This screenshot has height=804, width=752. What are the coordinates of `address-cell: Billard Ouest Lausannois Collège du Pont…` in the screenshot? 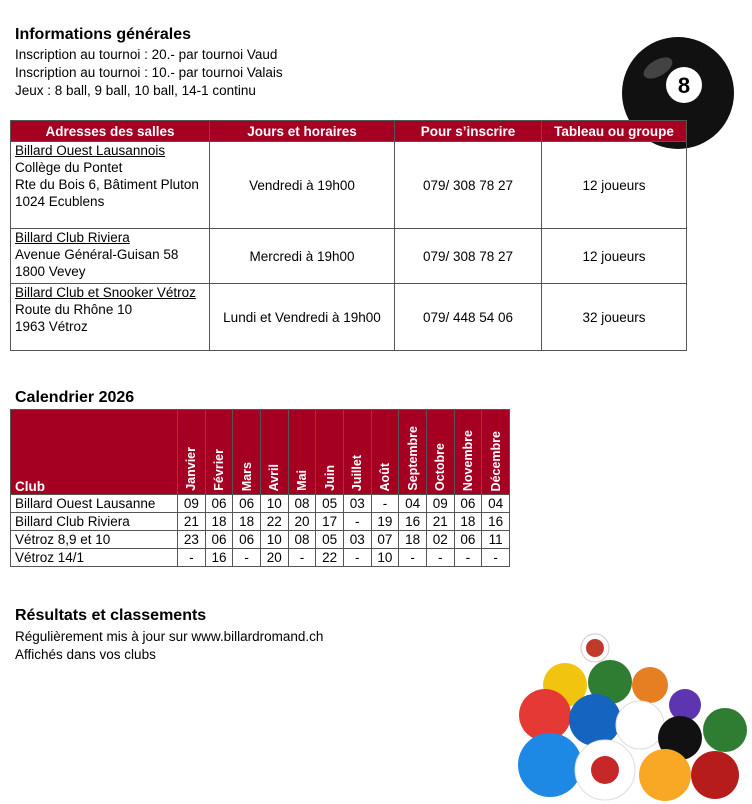 It's located at (110, 185).